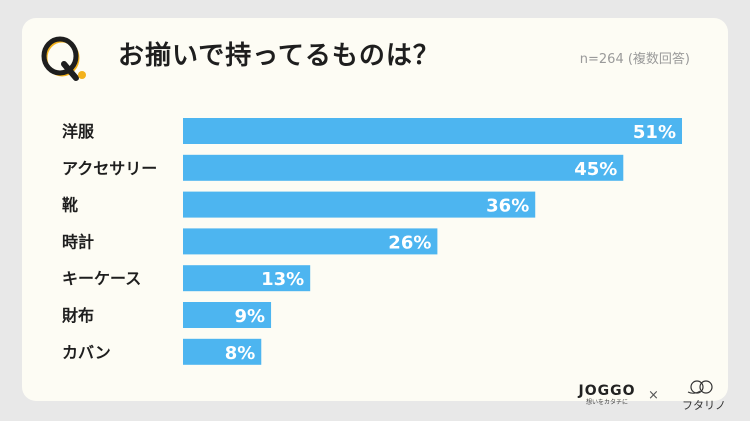 This screenshot has height=421, width=750. What do you see at coordinates (634, 59) in the screenshot?
I see `sample-size-note: n=264 (複数回答)` at bounding box center [634, 59].